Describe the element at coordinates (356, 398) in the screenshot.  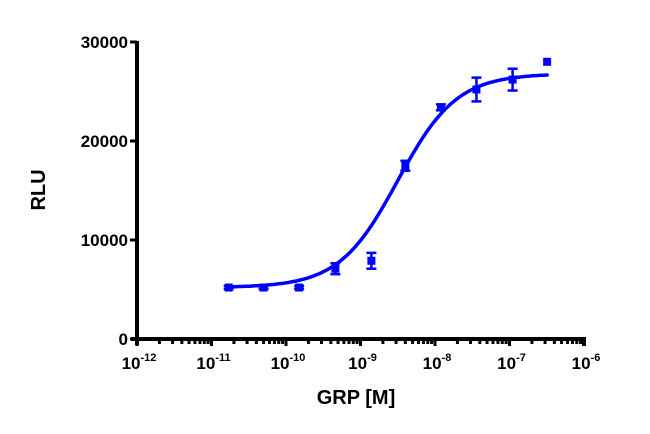
I see `x-axis-title: GRP [M]` at that location.